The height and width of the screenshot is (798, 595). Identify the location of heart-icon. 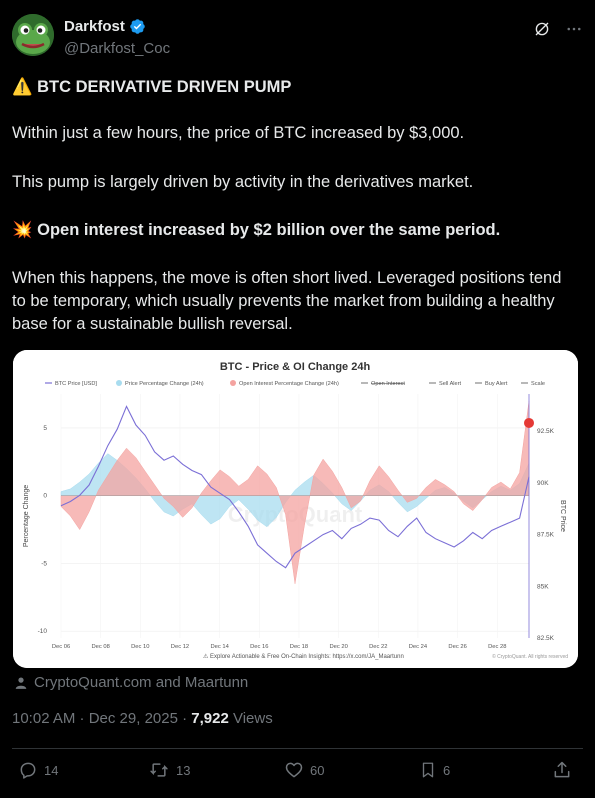
(294, 770).